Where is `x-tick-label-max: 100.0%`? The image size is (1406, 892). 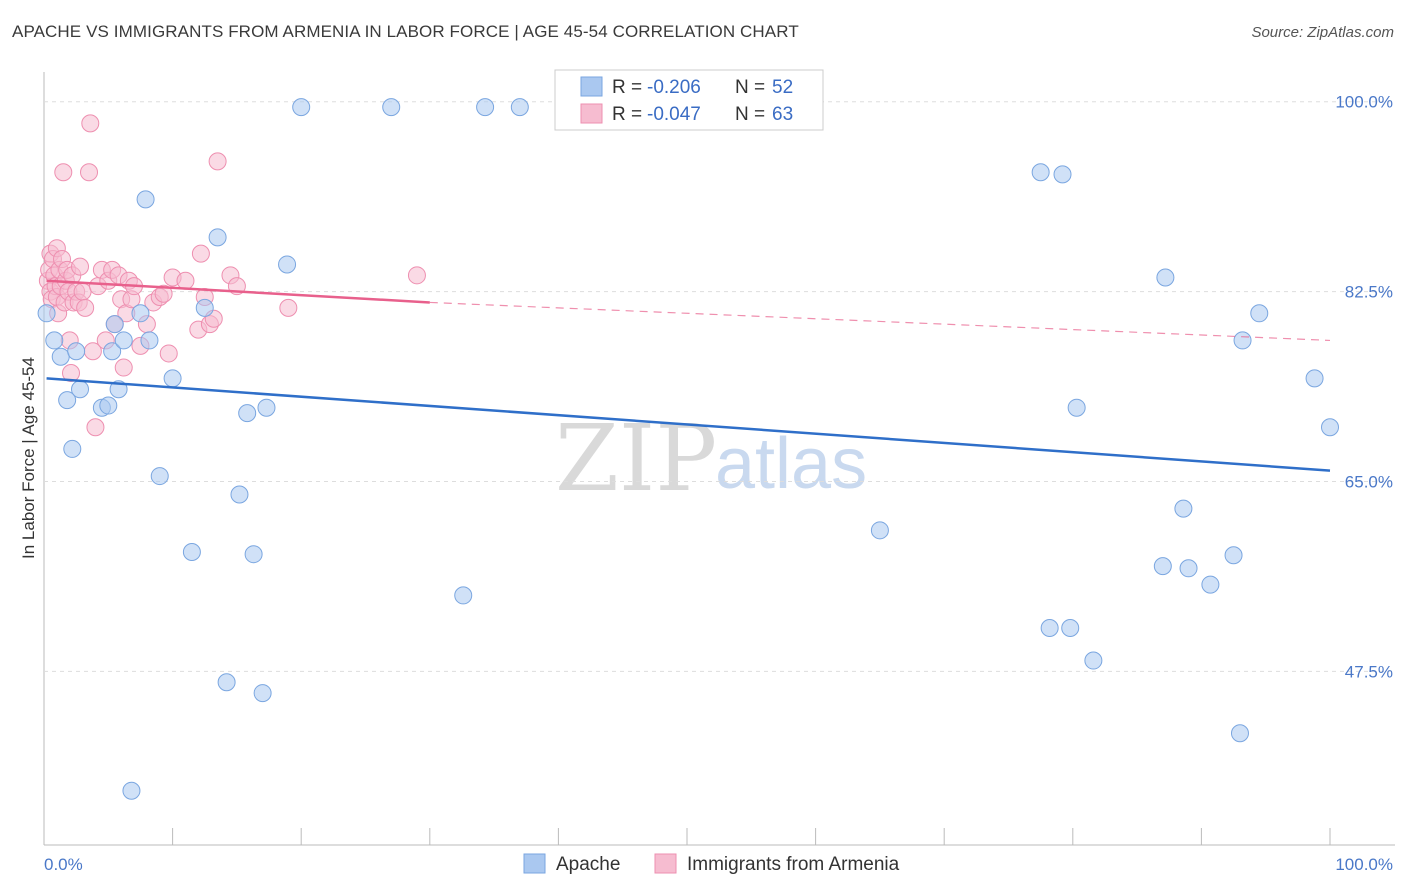 x-tick-label-max: 100.0% is located at coordinates (1364, 864).